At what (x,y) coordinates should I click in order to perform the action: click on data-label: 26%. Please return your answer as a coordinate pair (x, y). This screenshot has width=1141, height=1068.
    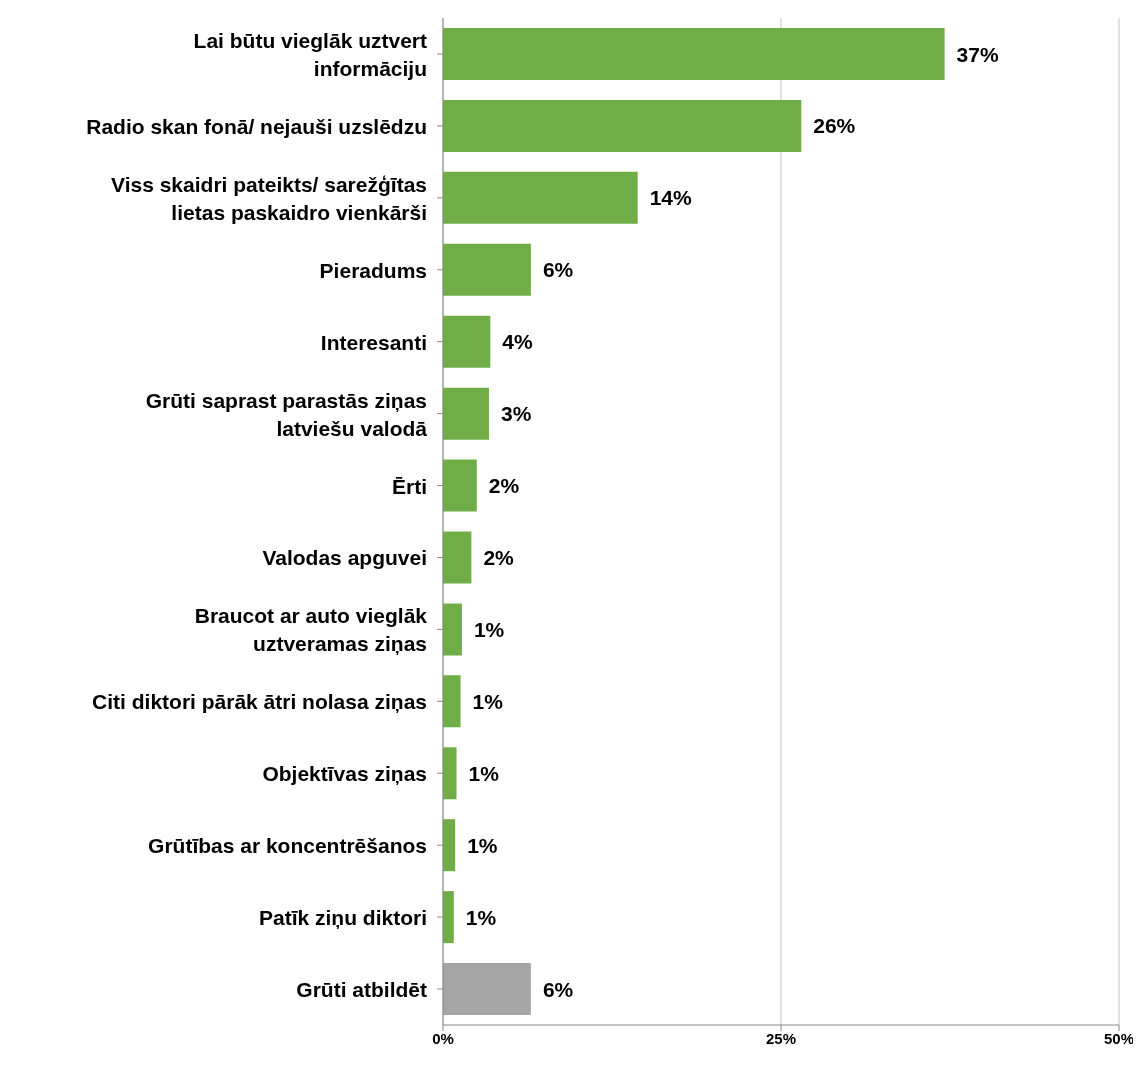
    Looking at the image, I should click on (834, 126).